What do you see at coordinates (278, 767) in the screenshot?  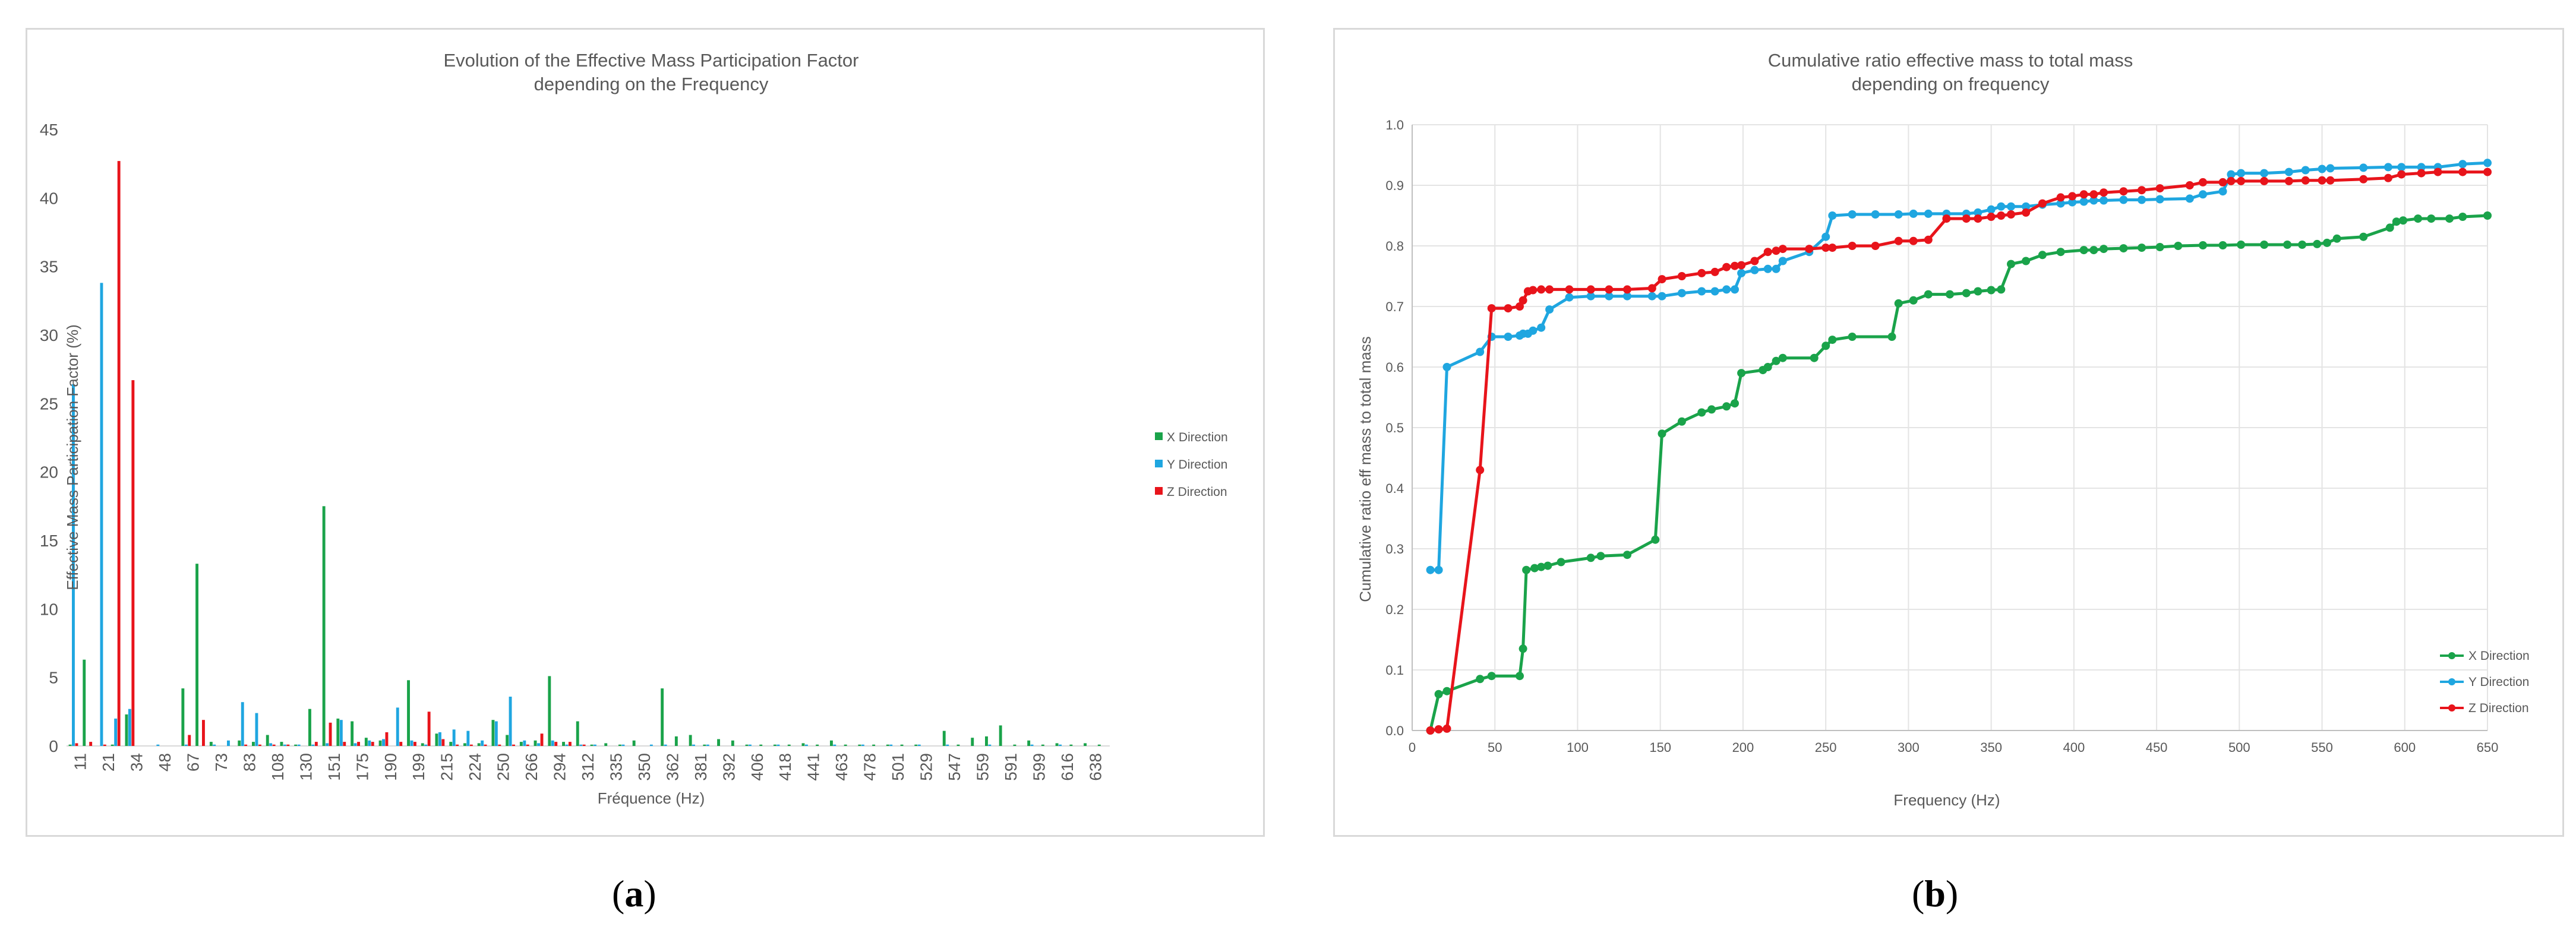 I see `chart-a-x-tick-label: 108` at bounding box center [278, 767].